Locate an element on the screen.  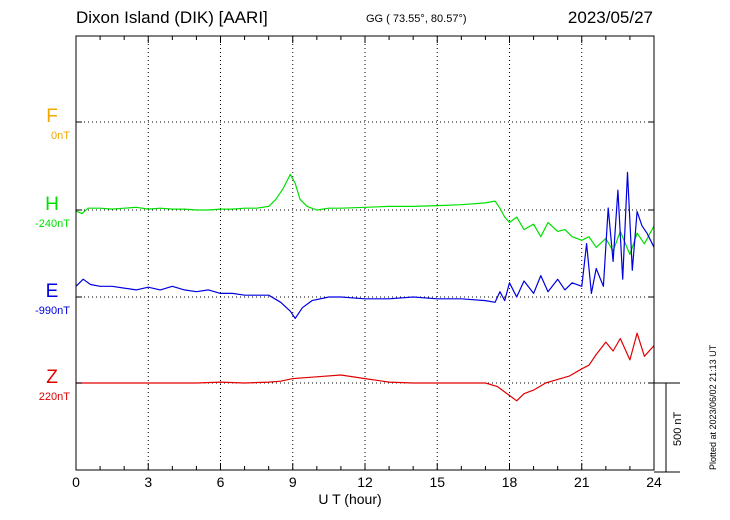
x-axis-label: U T (hour) is located at coordinates (350, 499).